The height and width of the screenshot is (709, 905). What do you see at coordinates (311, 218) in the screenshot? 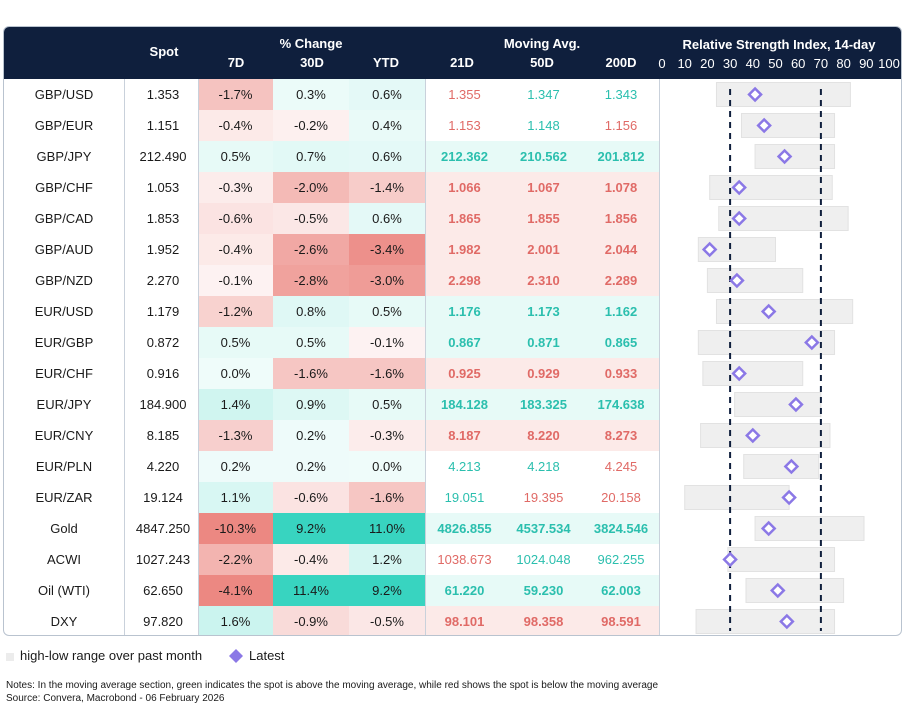
I see `cell-d30: -0.5%` at bounding box center [311, 218].